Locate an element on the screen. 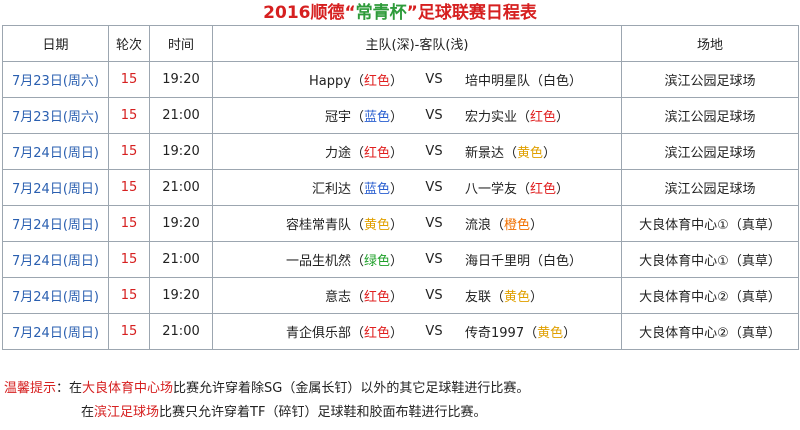 The height and width of the screenshot is (430, 800). home-team-name: 一品生机然 is located at coordinates (318, 261).